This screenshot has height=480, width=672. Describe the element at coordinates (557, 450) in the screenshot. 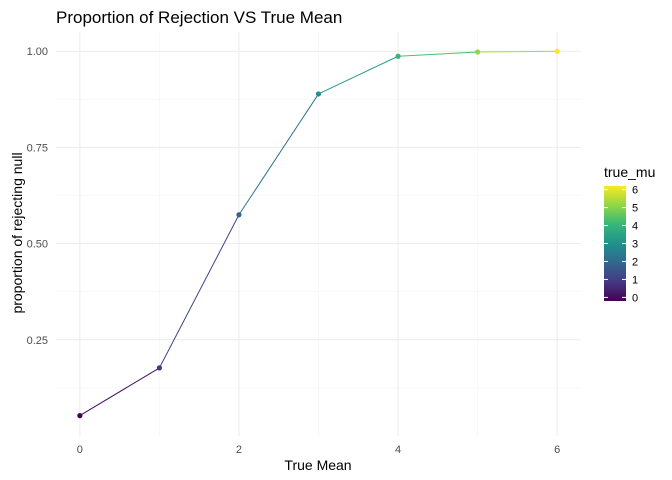

I see `x-tick-label: 6` at that location.